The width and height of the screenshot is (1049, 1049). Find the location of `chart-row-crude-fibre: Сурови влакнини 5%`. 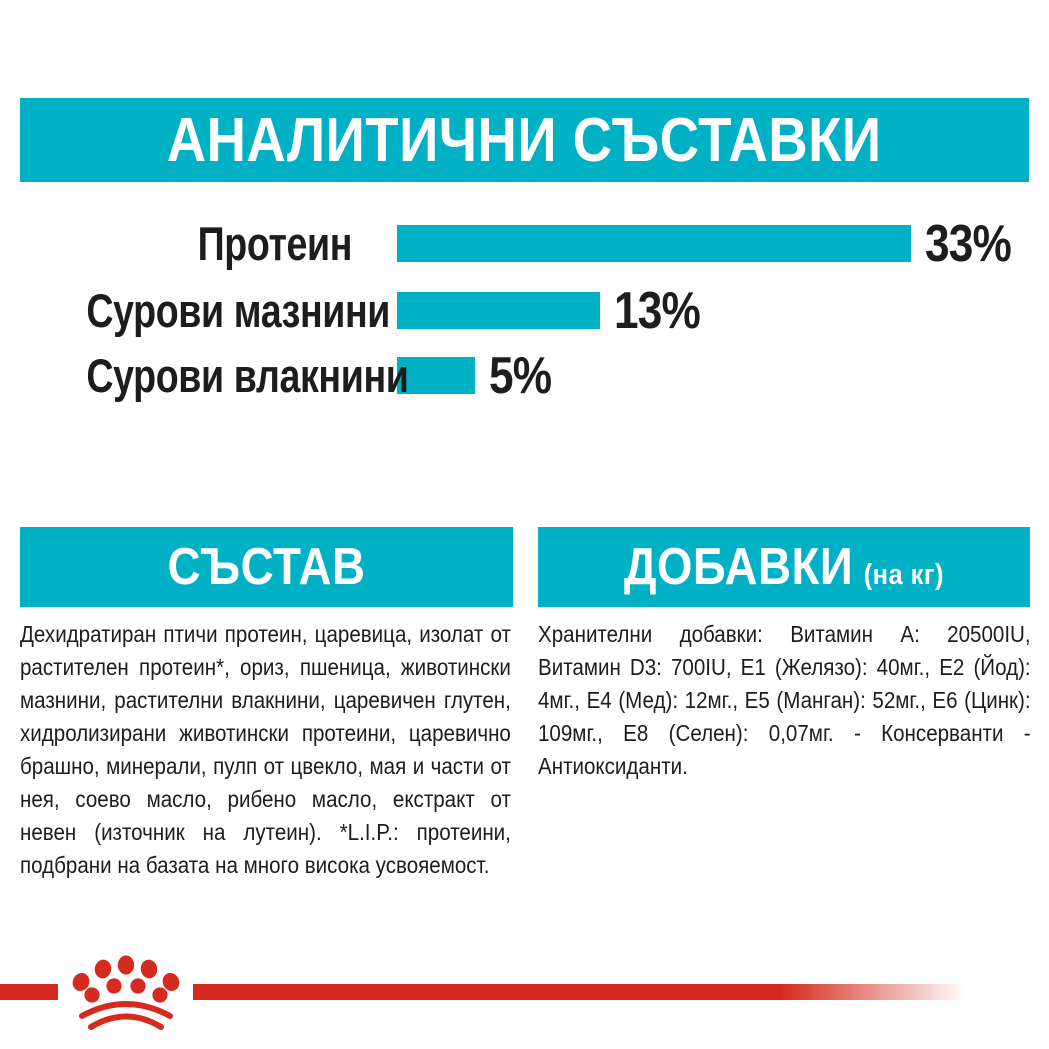

chart-row-crude-fibre: Сурови влакнини 5% is located at coordinates (291, 376).